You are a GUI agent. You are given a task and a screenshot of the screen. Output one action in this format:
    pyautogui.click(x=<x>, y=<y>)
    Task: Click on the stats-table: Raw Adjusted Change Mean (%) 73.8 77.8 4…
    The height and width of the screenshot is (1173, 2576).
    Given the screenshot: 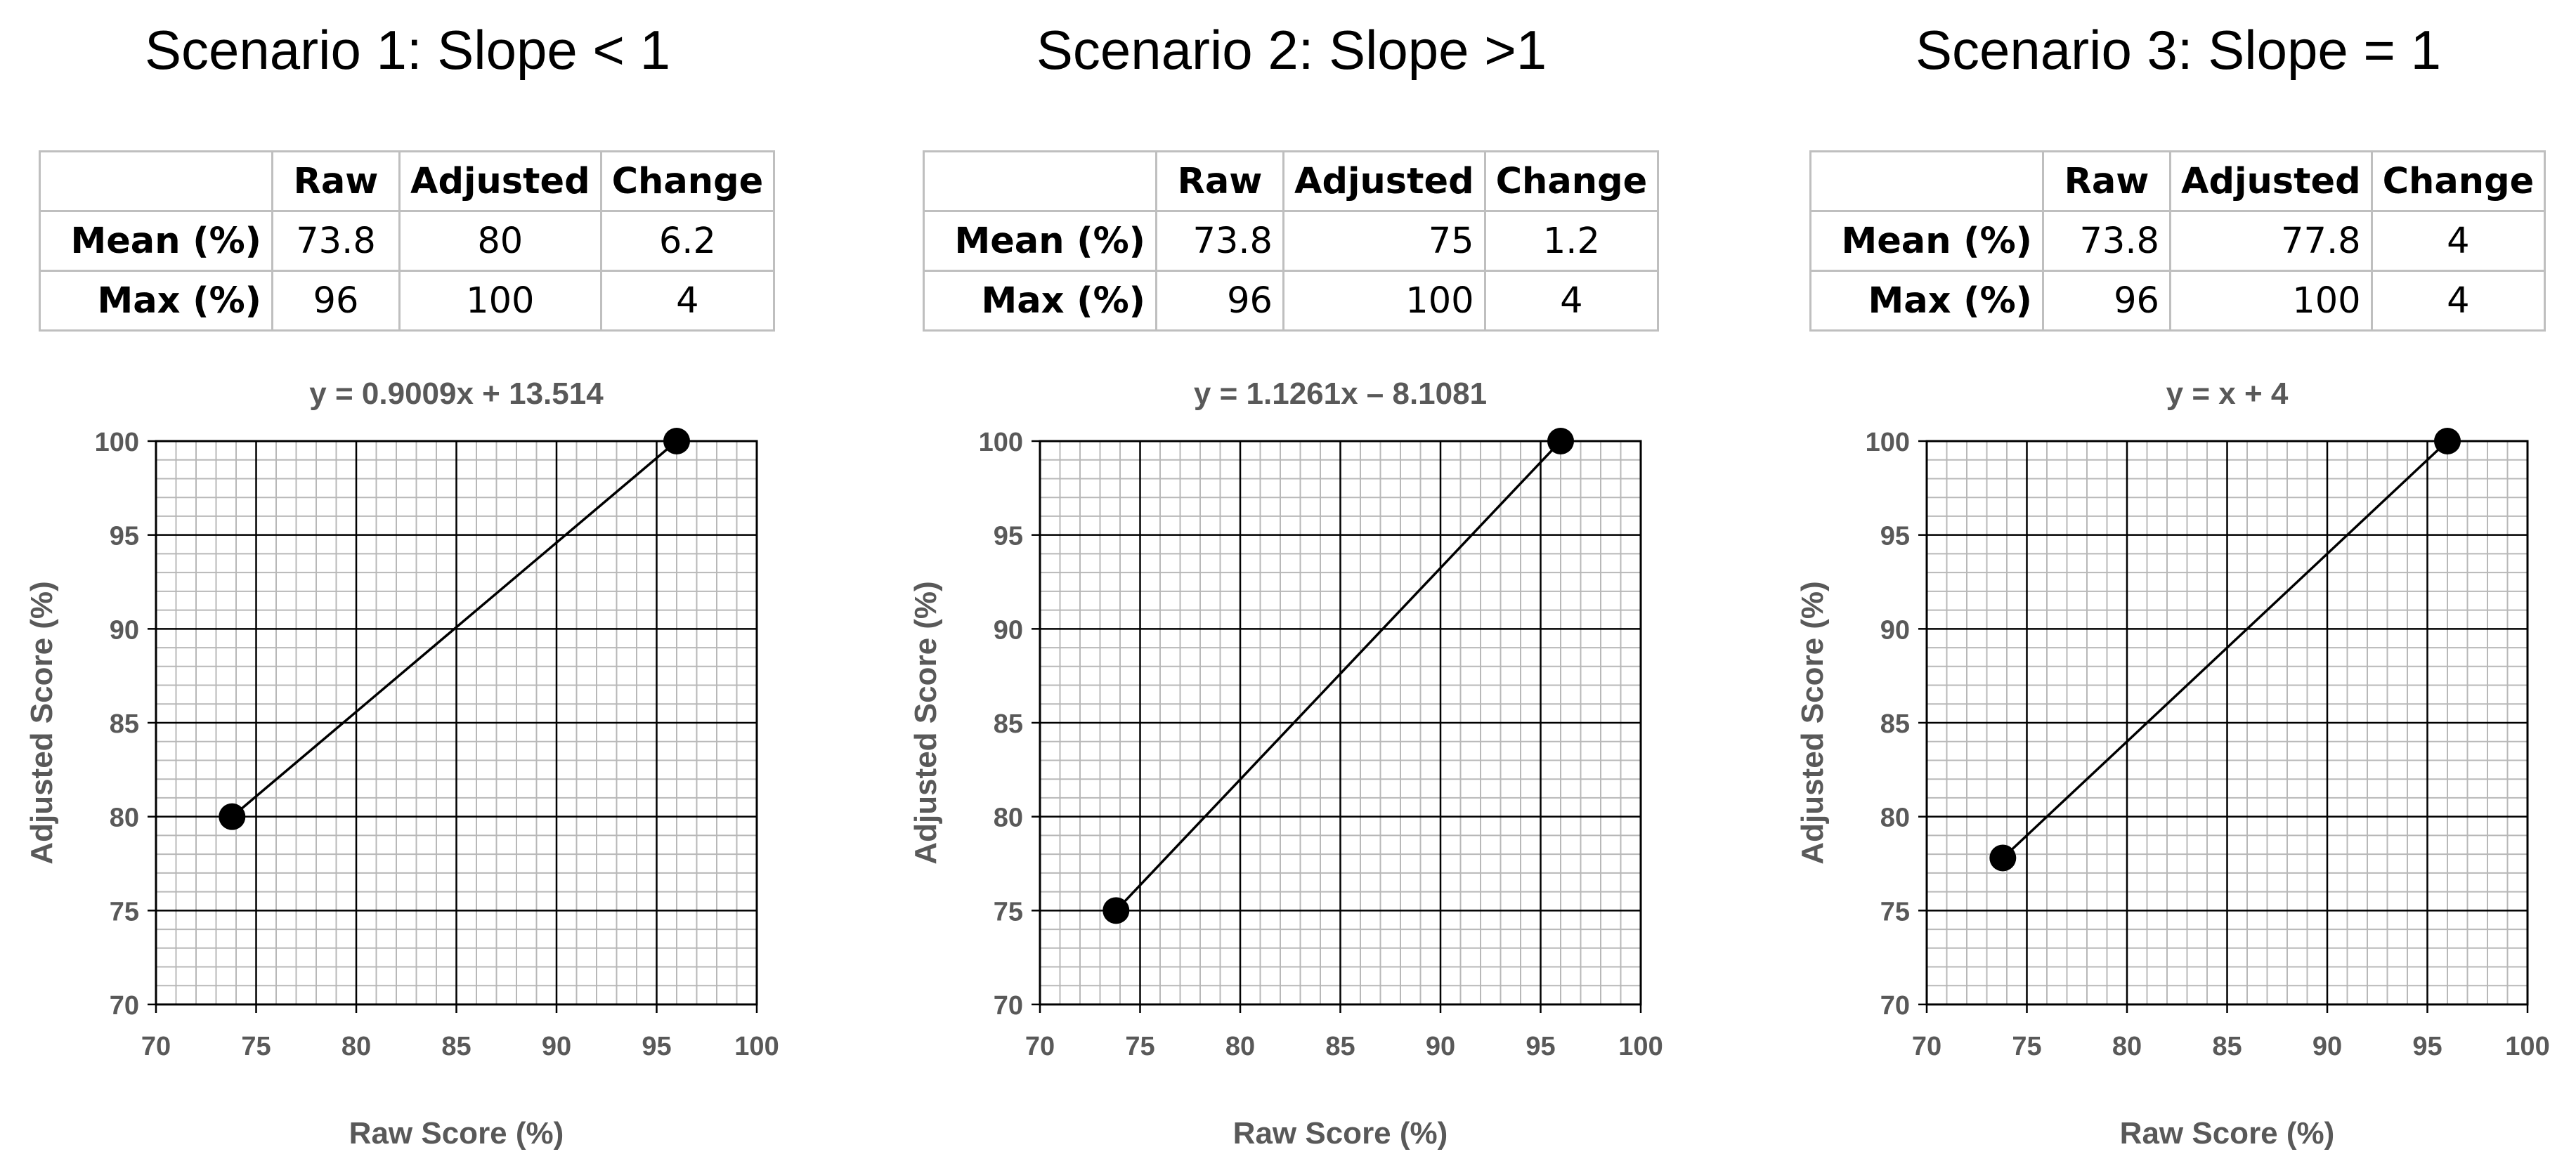 What is the action you would take?
    pyautogui.click(x=2177, y=241)
    